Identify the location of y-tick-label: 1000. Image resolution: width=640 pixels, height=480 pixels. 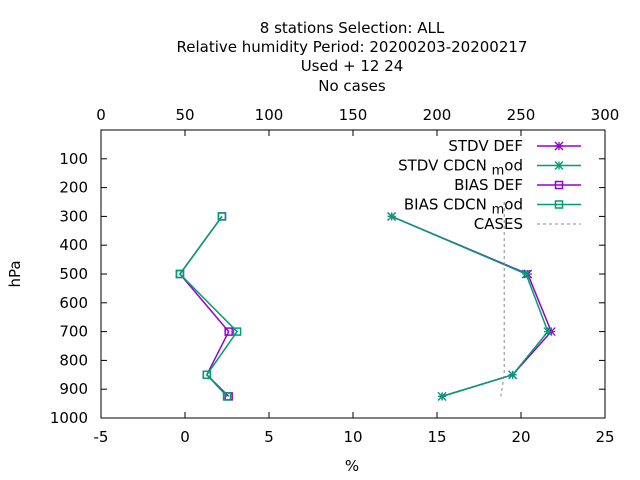
(69, 418).